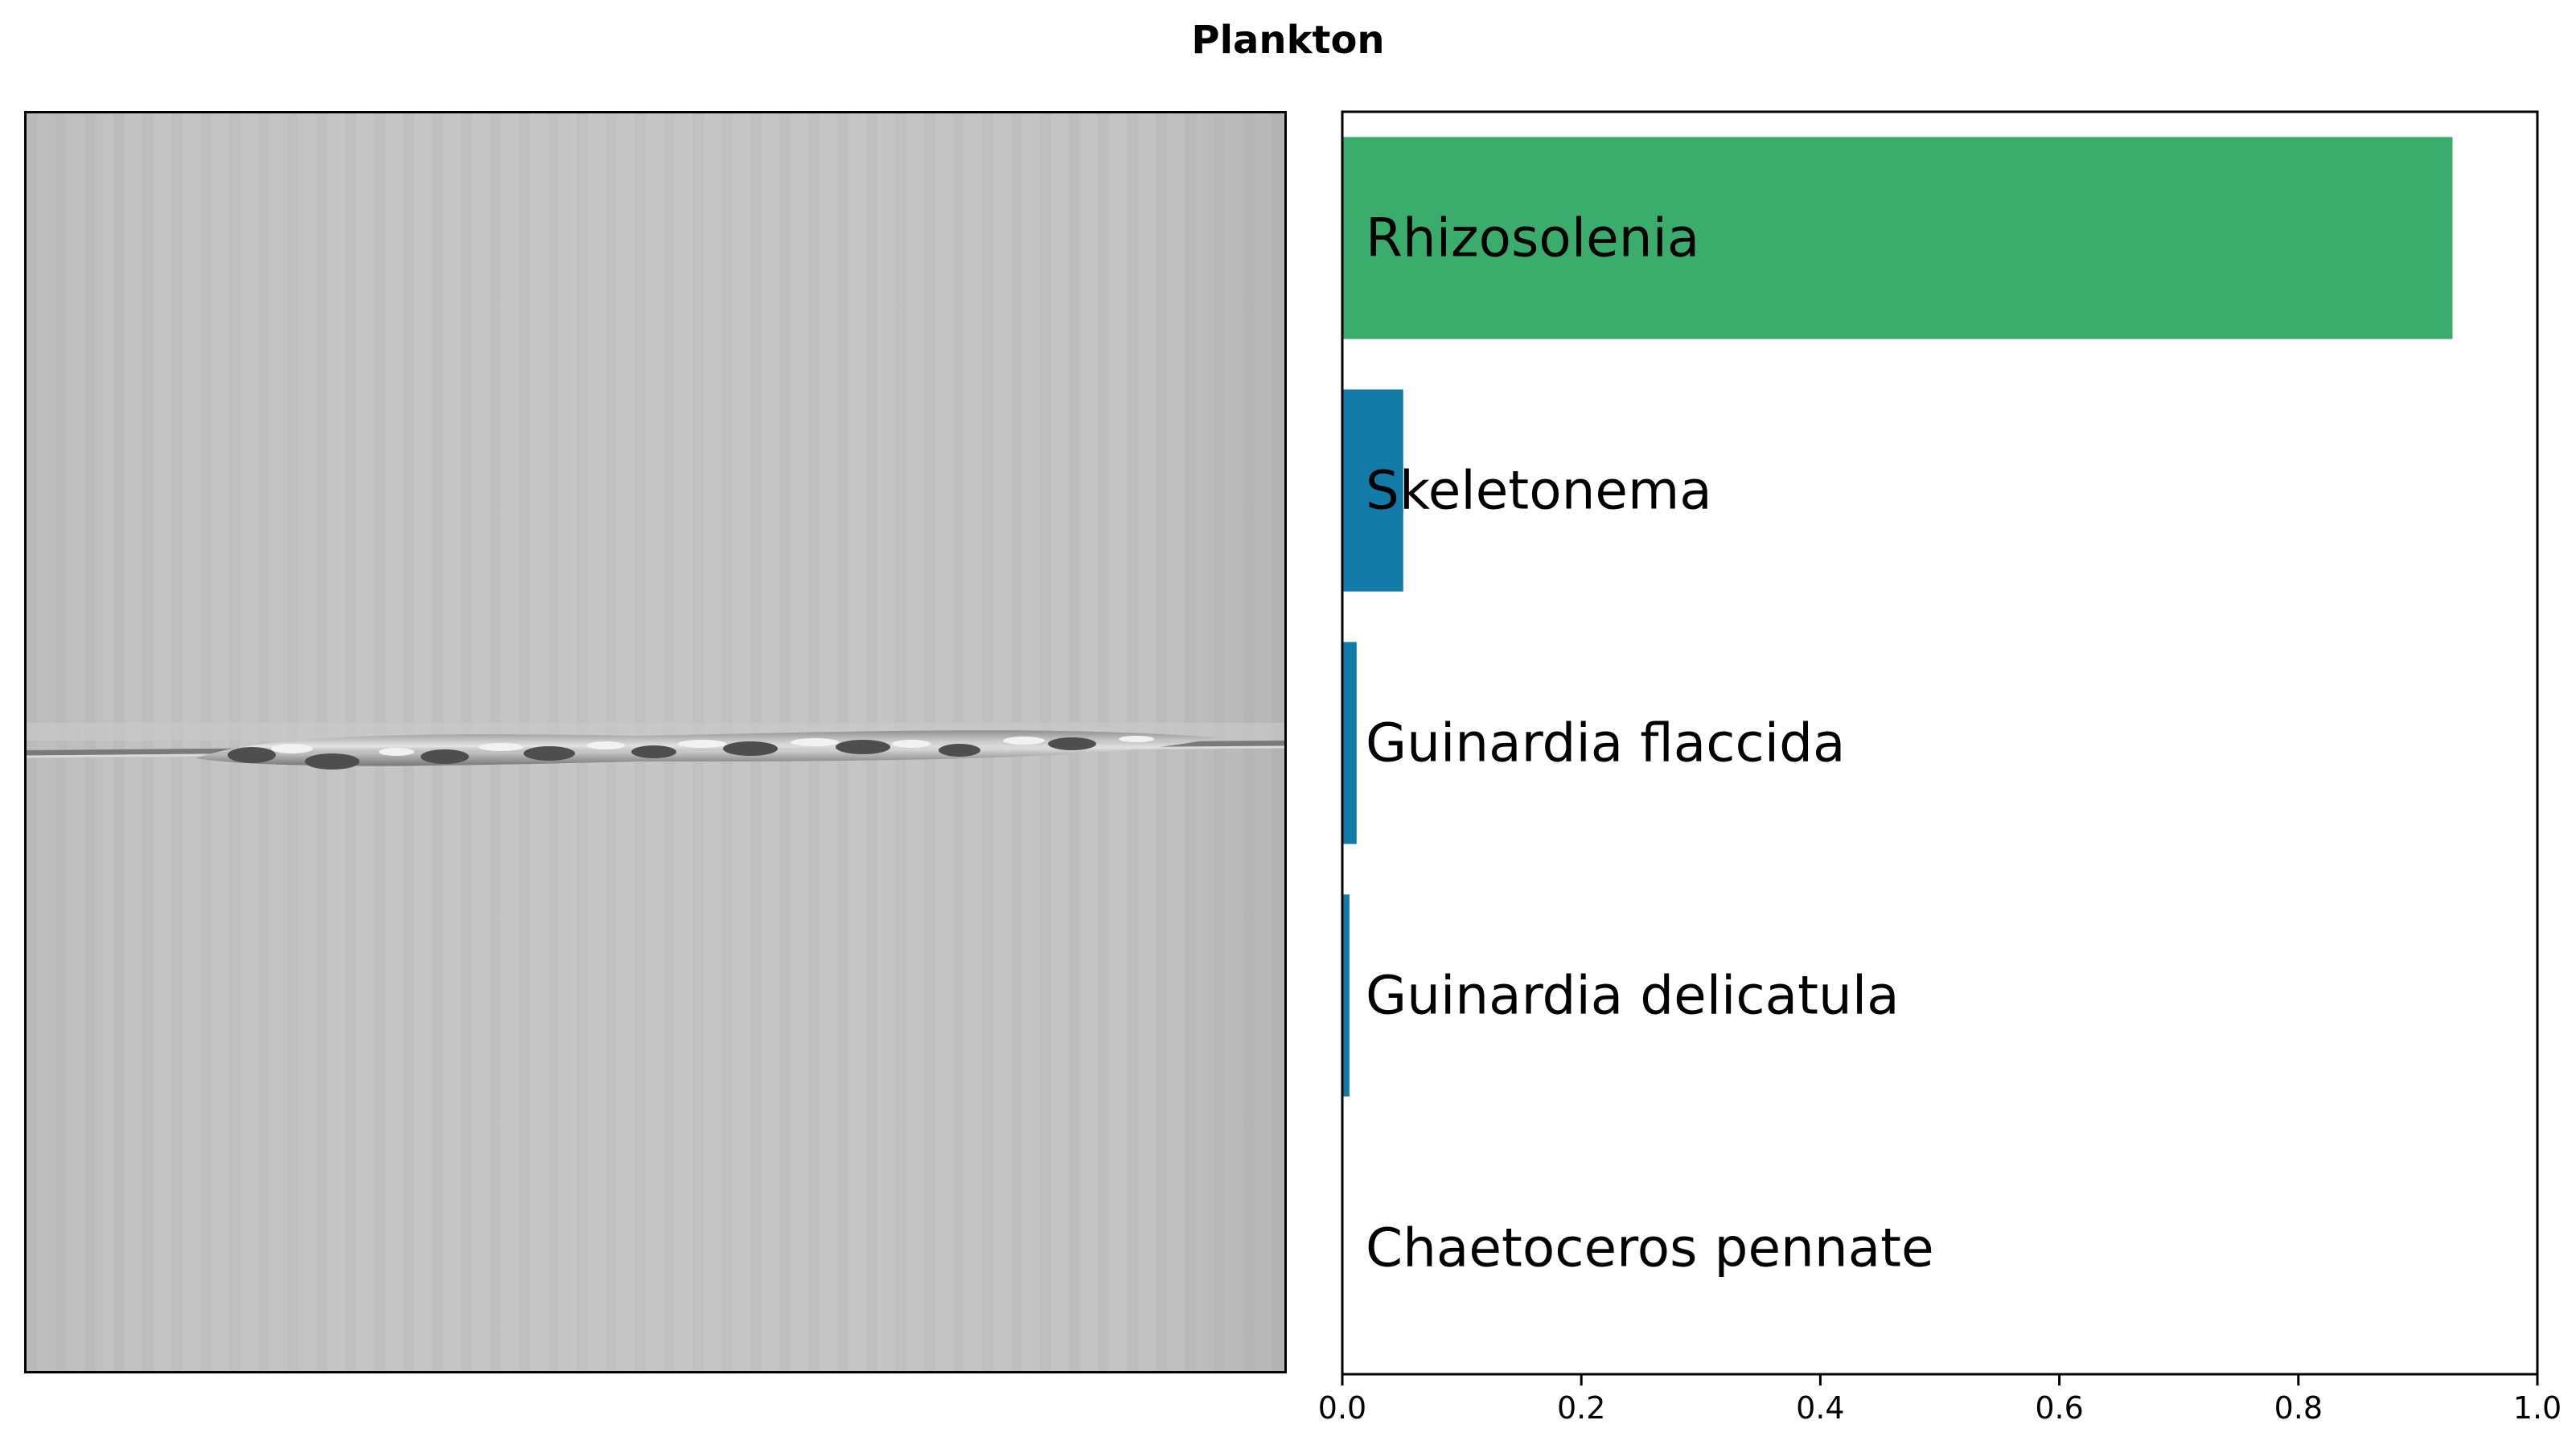 Image resolution: width=2576 pixels, height=1449 pixels. I want to click on x-tick-label: 0.8, so click(2298, 1408).